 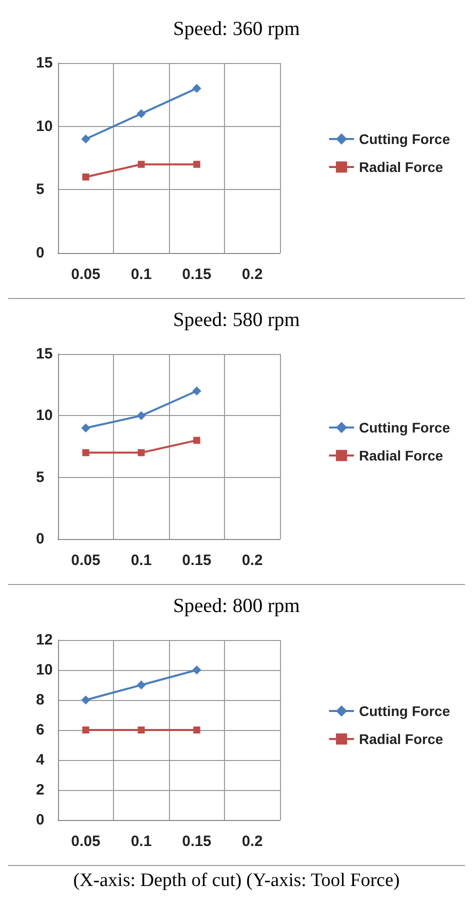 What do you see at coordinates (236, 29) in the screenshot?
I see `chart-title: Speed: 360 rpm` at bounding box center [236, 29].